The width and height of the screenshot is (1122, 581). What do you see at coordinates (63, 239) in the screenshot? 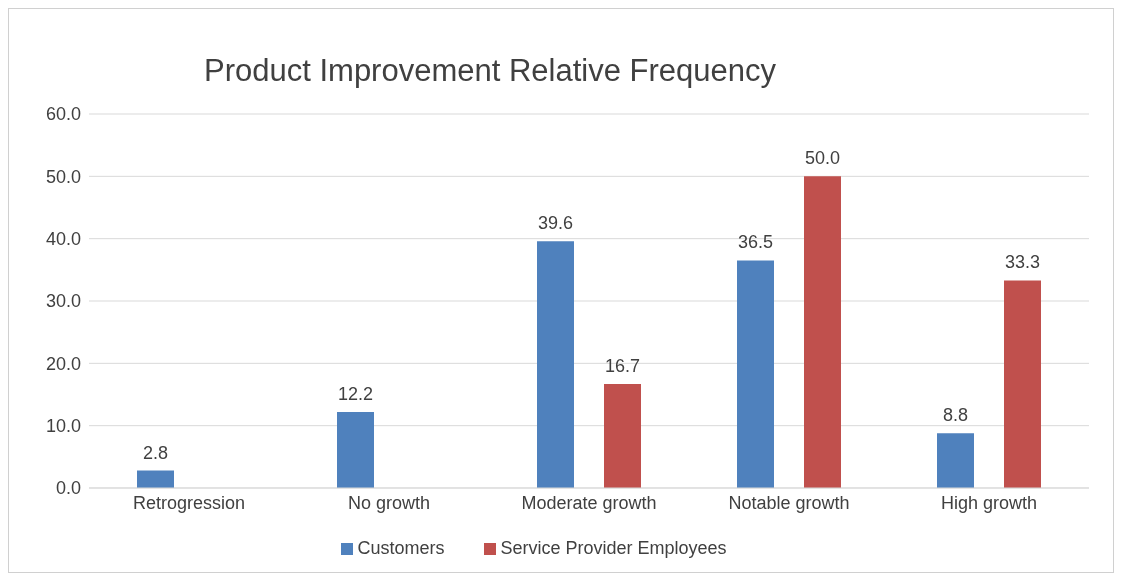
I see `y-tick-label: 40.0` at bounding box center [63, 239].